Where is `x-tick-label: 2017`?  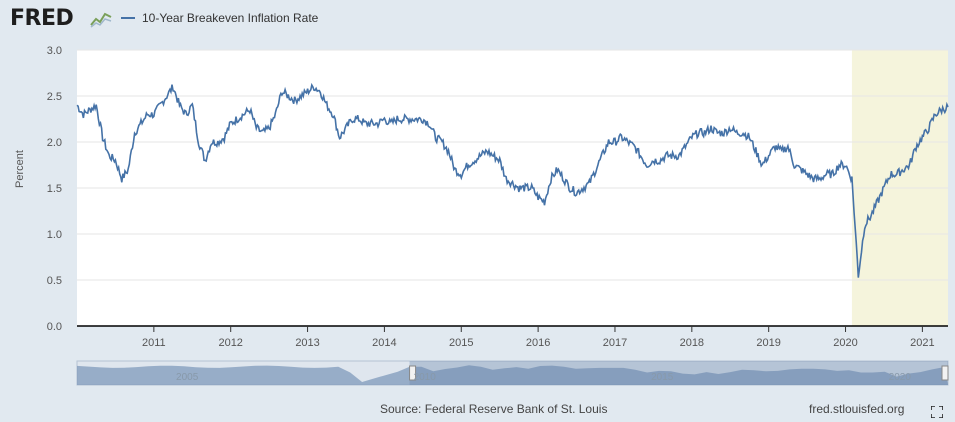 x-tick-label: 2017 is located at coordinates (615, 343).